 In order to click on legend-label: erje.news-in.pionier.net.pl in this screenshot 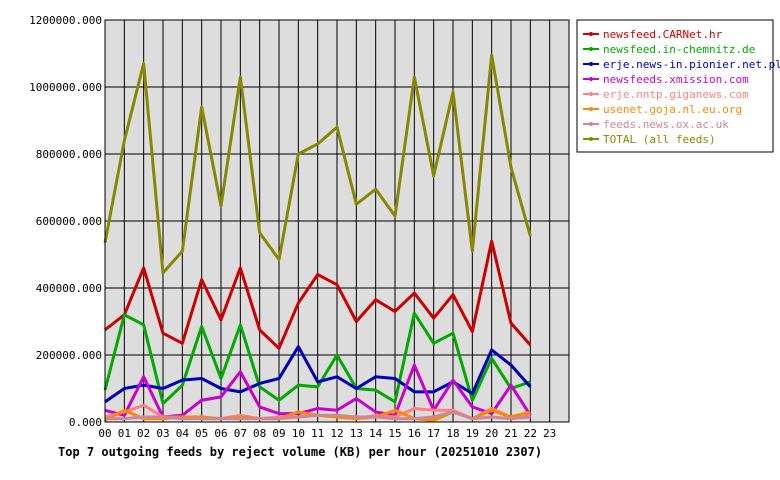, I will do `click(691, 64)`.